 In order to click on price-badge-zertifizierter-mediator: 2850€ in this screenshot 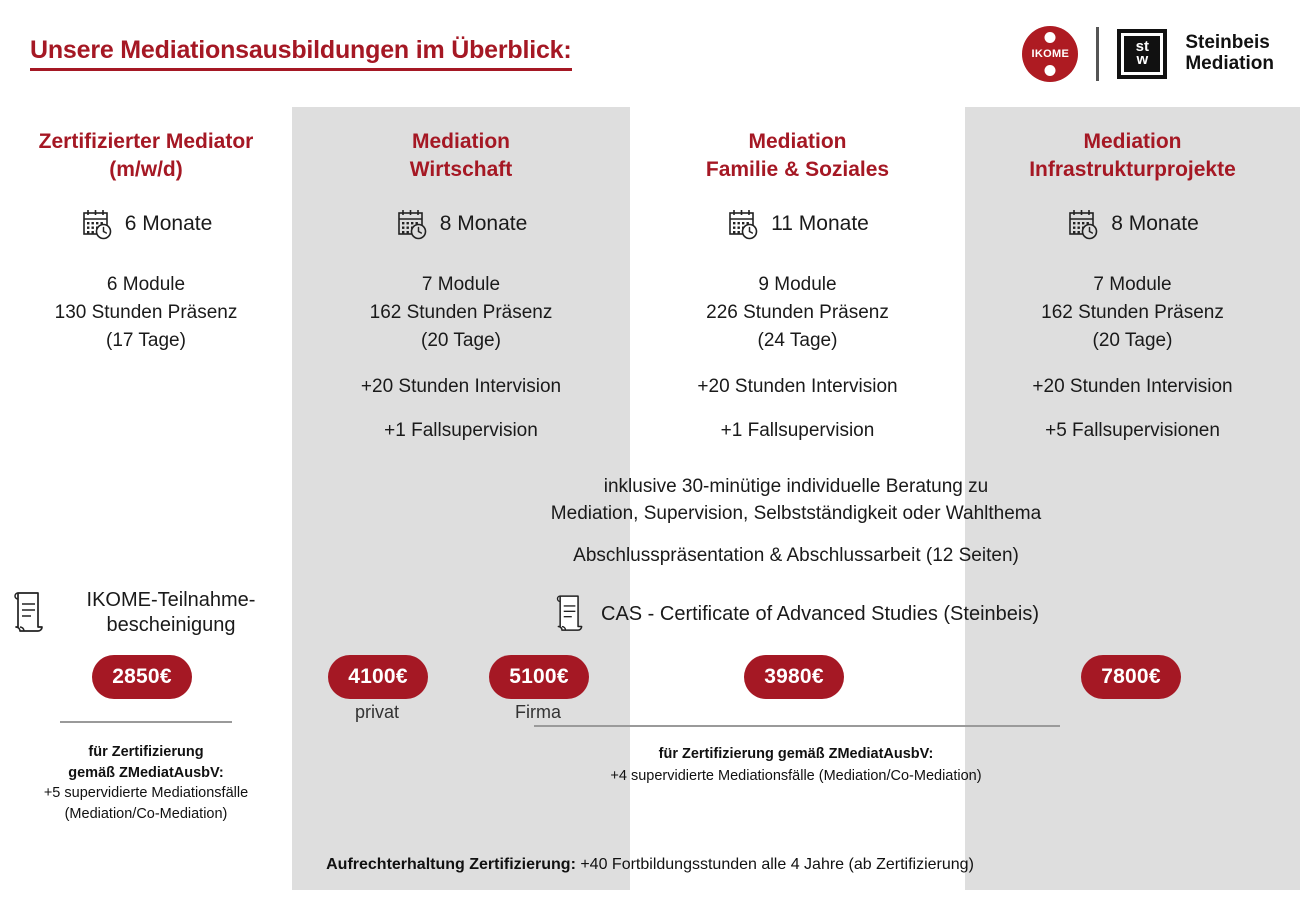, I will do `click(142, 677)`.